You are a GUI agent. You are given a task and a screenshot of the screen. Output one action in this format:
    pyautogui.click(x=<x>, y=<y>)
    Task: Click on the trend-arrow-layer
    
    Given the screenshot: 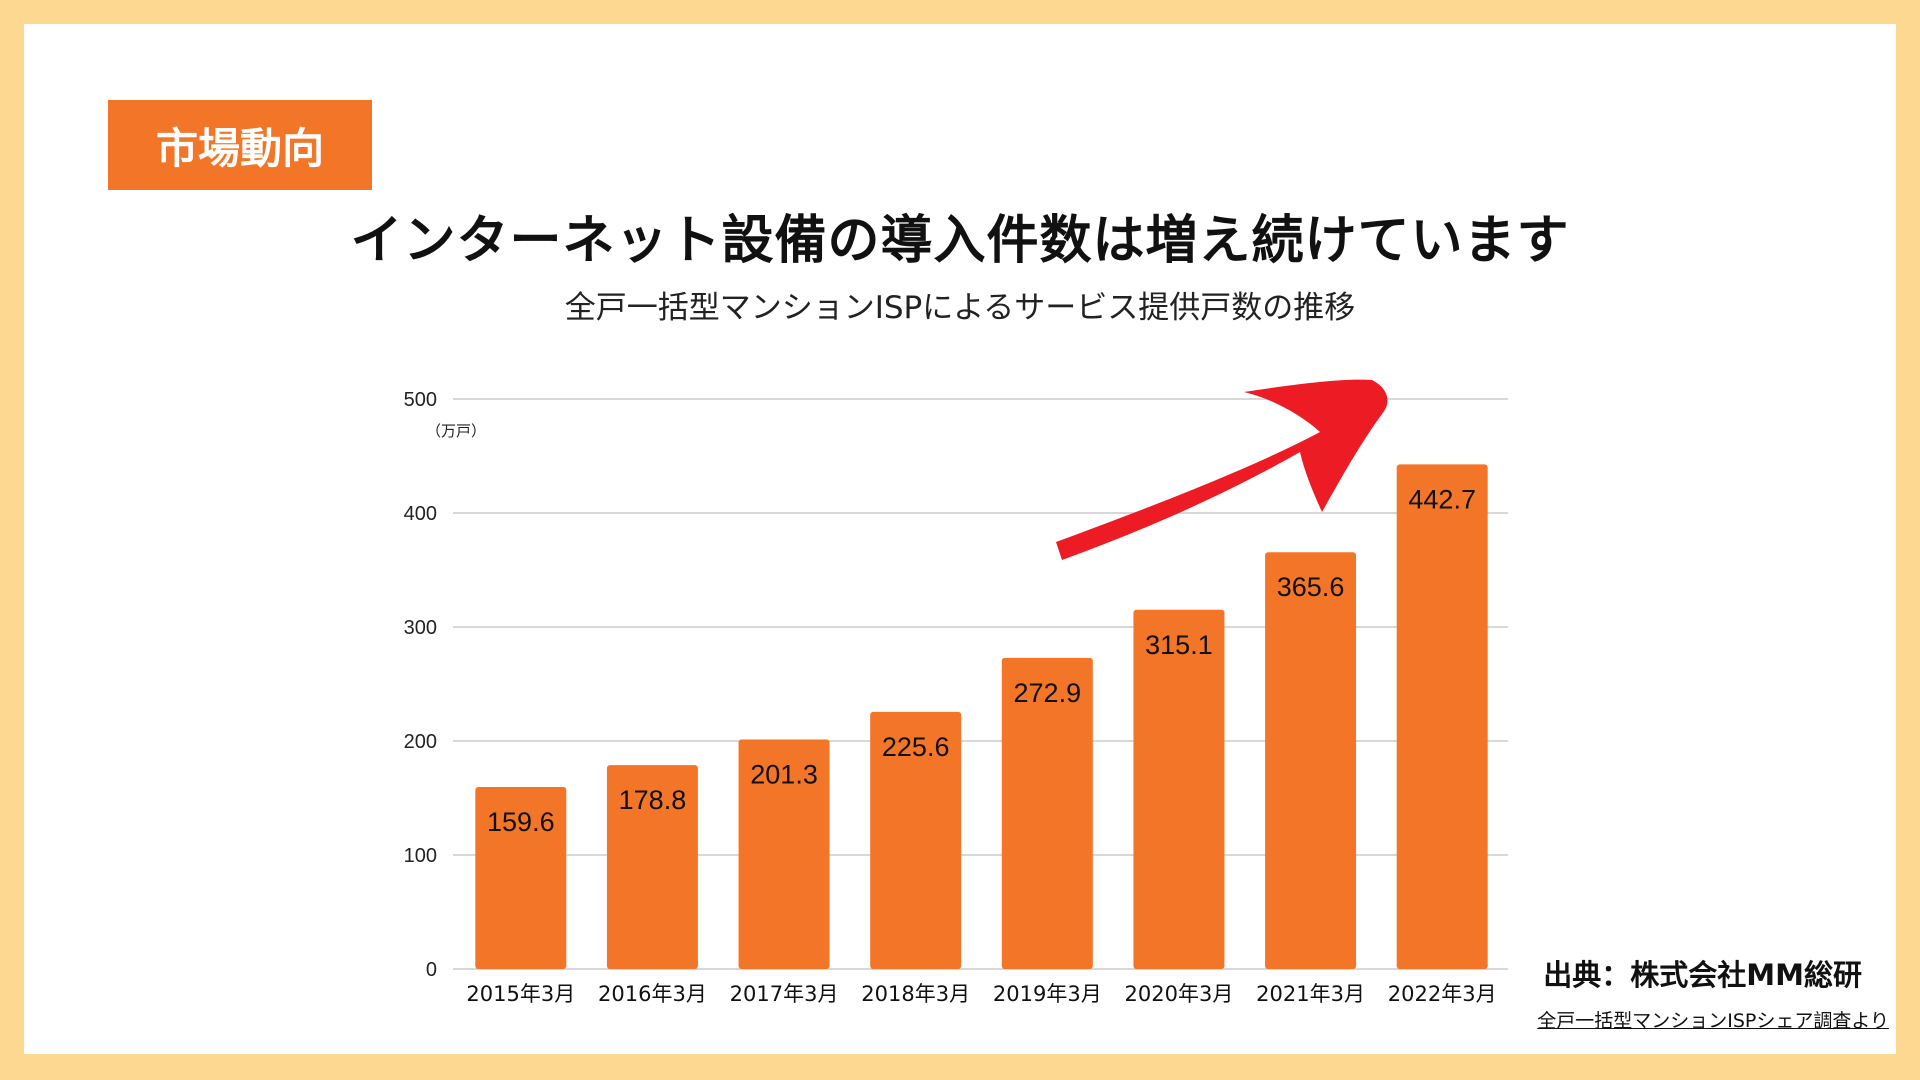 What is the action you would take?
    pyautogui.click(x=1222, y=469)
    